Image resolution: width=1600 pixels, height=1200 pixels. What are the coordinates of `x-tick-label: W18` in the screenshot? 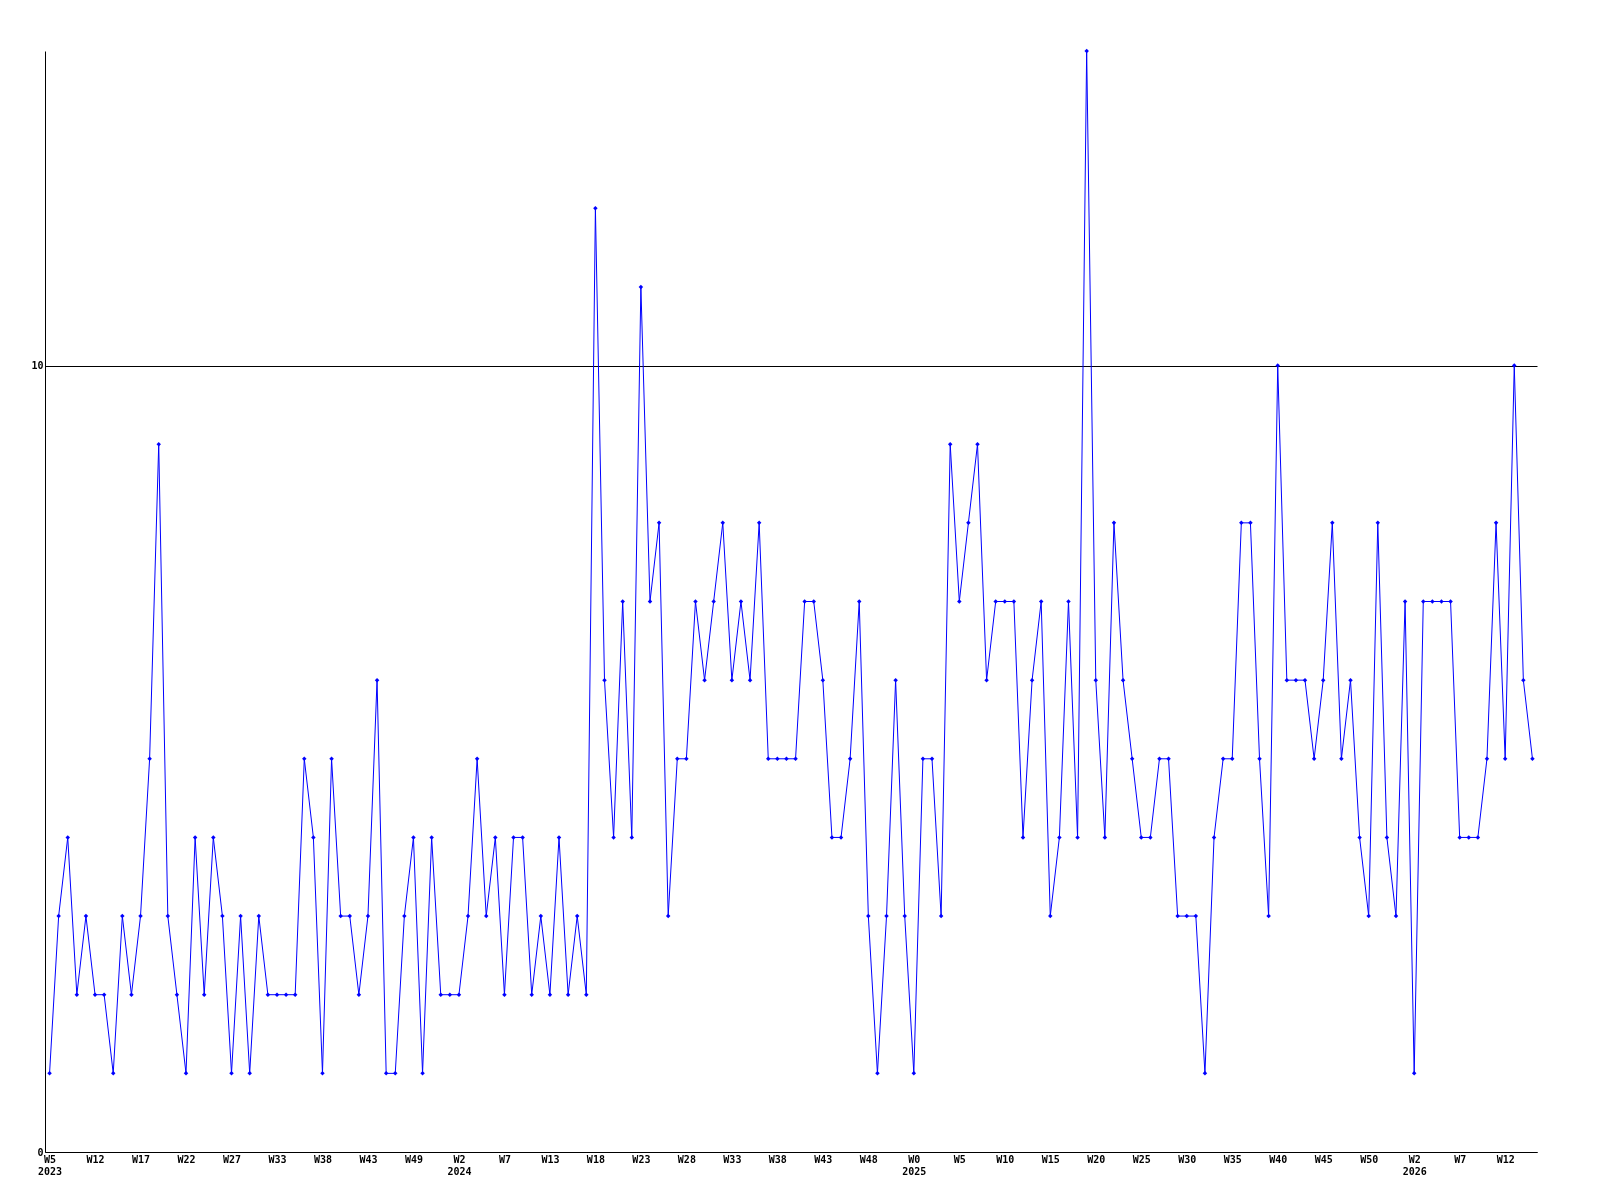 It's located at (595, 1159).